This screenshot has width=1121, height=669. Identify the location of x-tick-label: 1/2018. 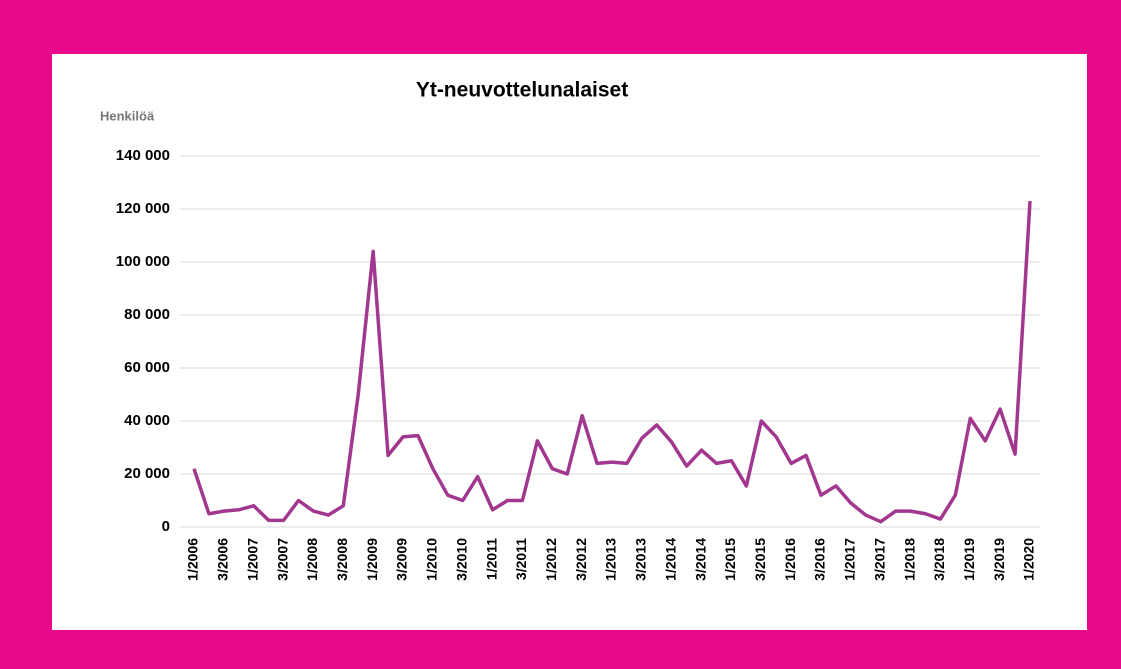
(909, 559).